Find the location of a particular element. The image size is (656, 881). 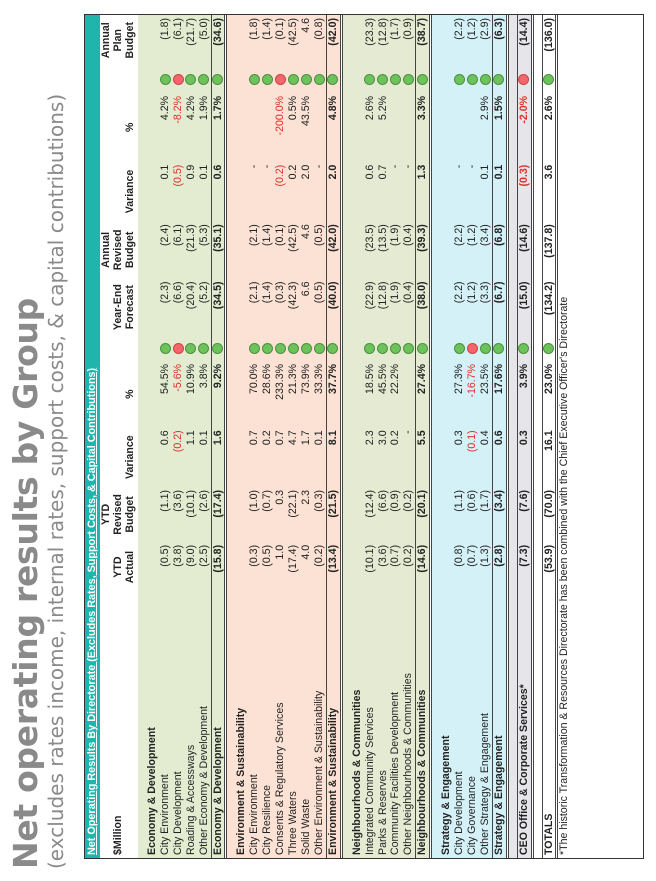

plan-cell: (5.0) is located at coordinates (203, 29).